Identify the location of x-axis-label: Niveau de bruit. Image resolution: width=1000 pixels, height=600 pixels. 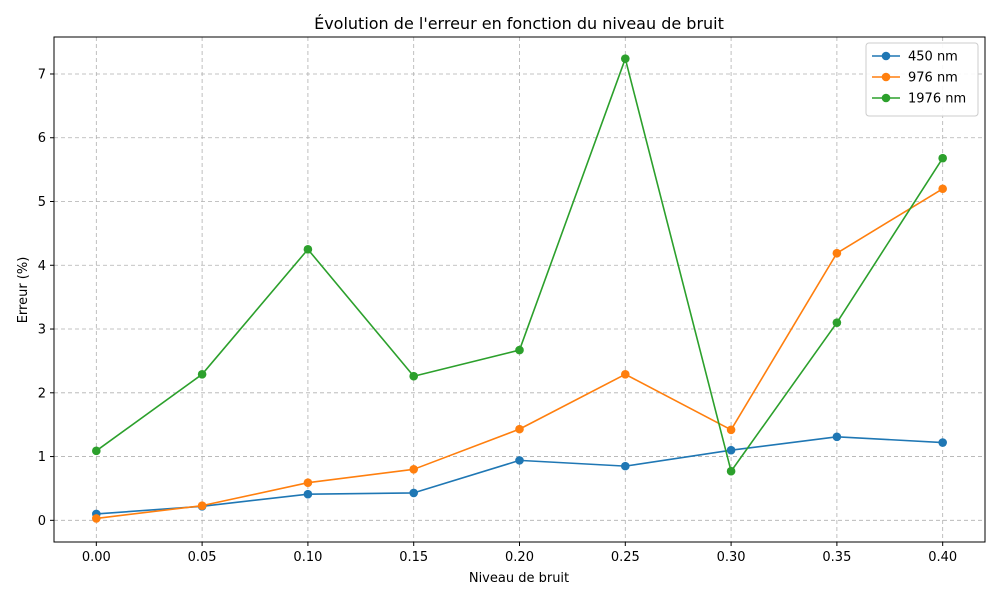
(519, 578).